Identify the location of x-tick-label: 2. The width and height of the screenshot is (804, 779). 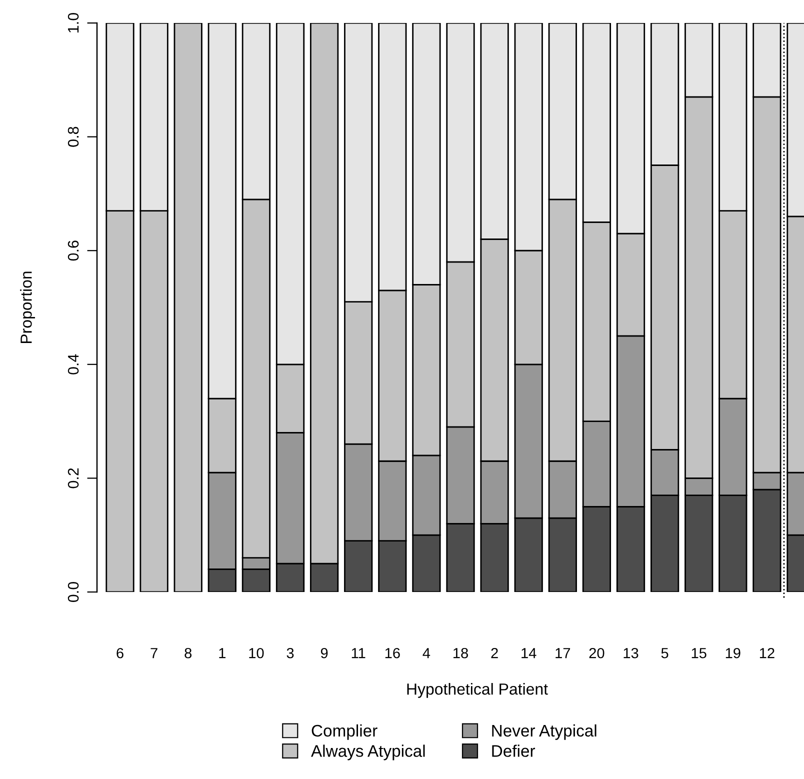
(494, 653).